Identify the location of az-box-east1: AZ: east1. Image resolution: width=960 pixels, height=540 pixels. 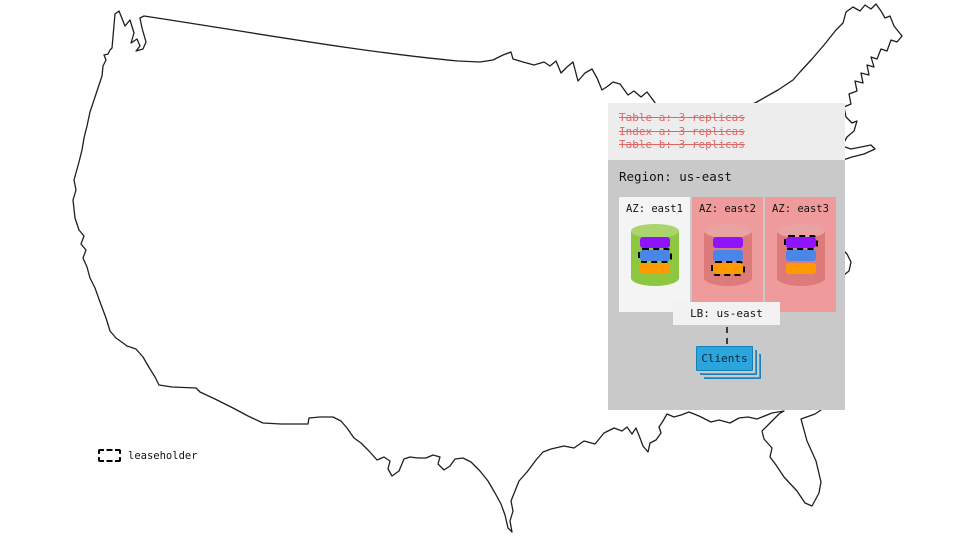
(654, 254).